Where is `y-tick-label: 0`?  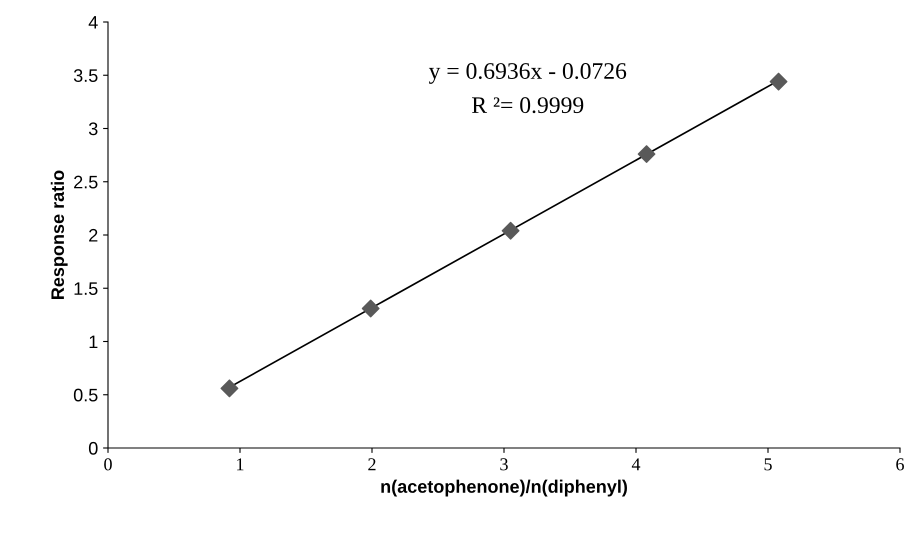 y-tick-label: 0 is located at coordinates (93, 448).